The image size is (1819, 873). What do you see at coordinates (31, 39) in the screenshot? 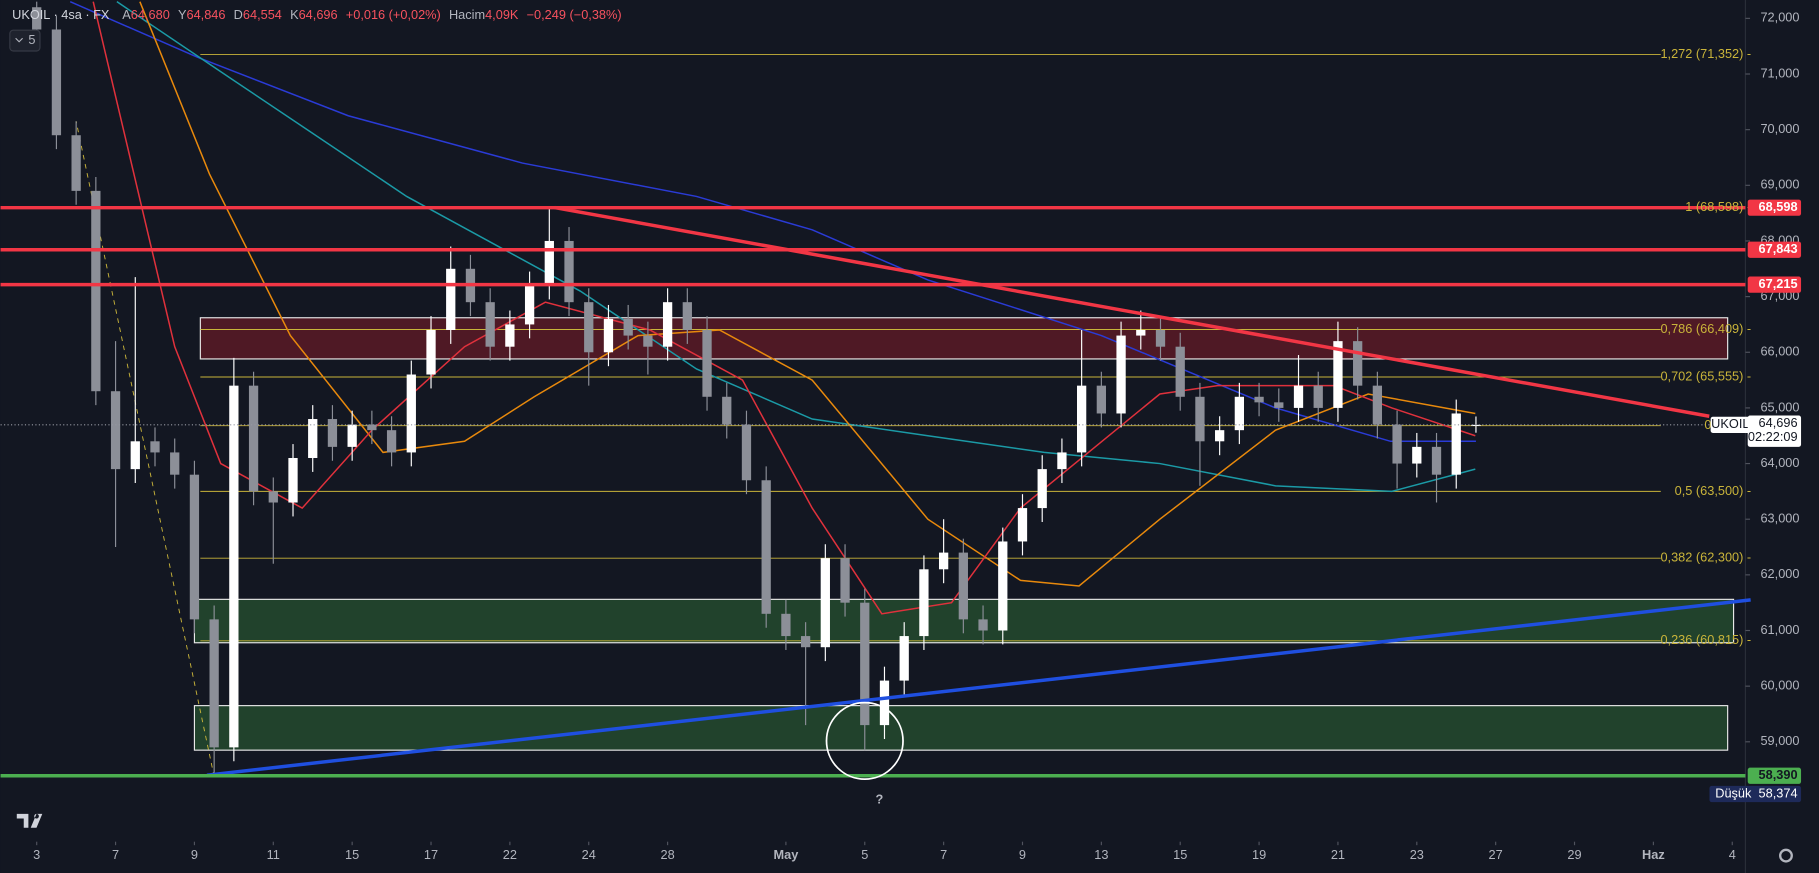
I see `indicator-count: 5` at bounding box center [31, 39].